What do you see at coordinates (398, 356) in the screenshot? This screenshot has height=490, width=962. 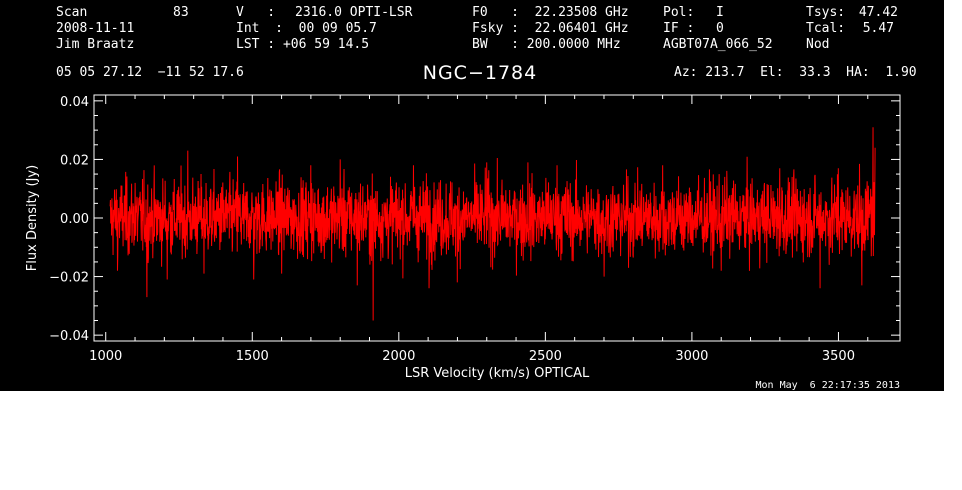 I see `x-tick-label: 2000` at bounding box center [398, 356].